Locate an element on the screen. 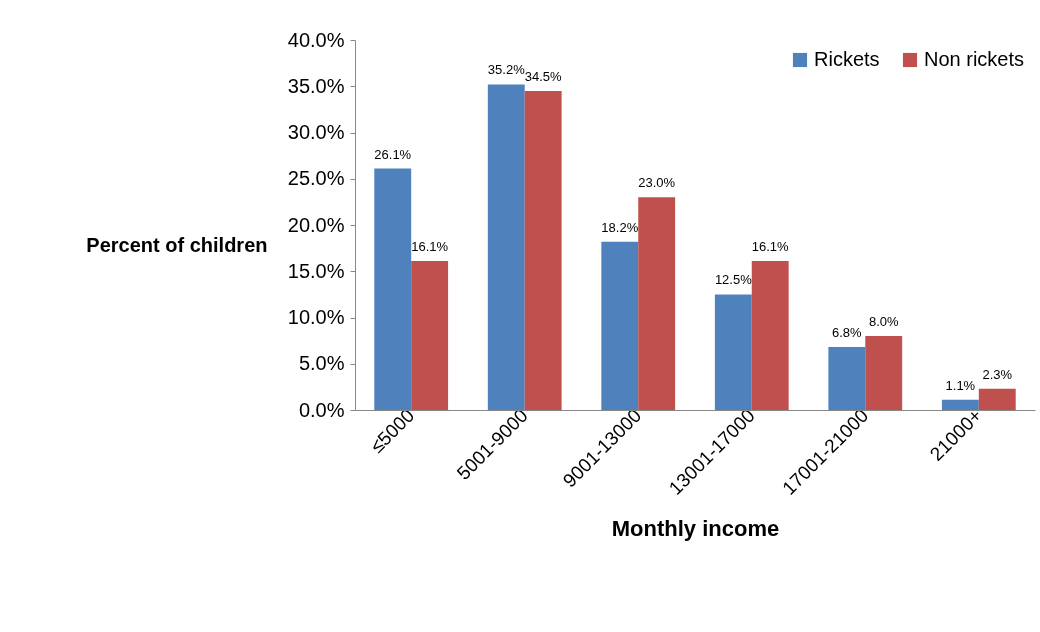  y-tick-label: 25.0% is located at coordinates (316, 178).